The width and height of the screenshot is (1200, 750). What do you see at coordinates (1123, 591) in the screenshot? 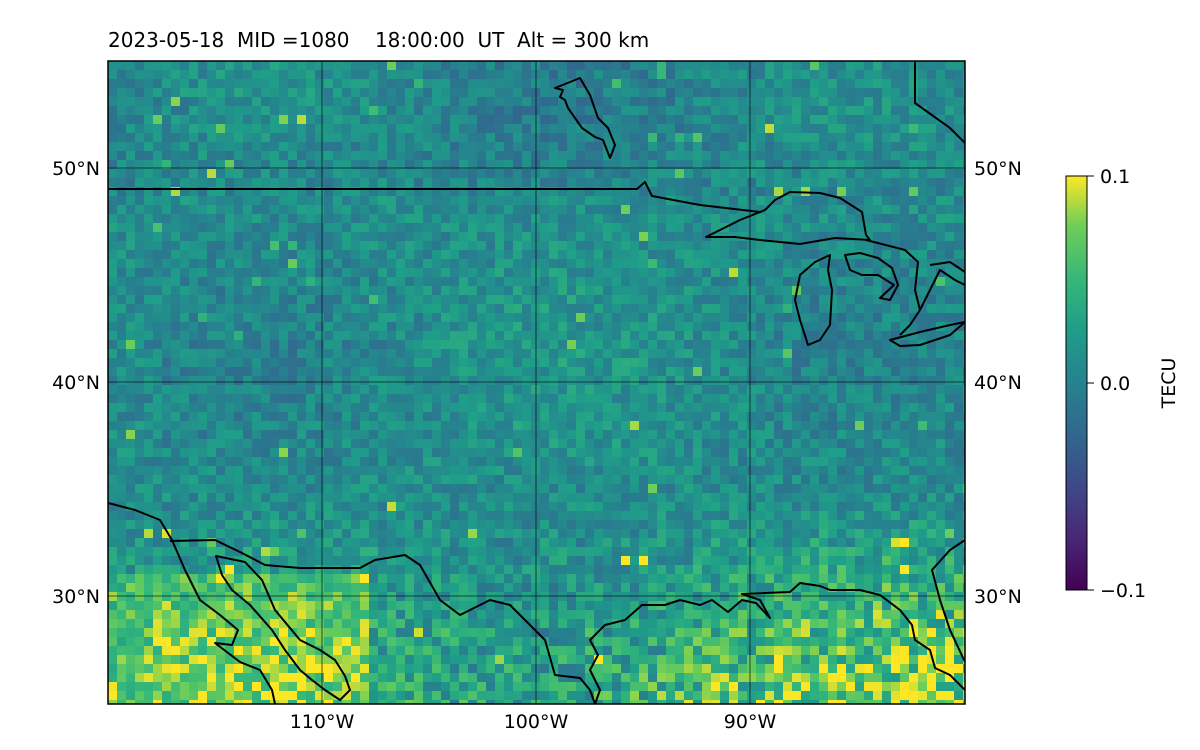
I see `colorbar-label-min: −0.1` at bounding box center [1123, 591].